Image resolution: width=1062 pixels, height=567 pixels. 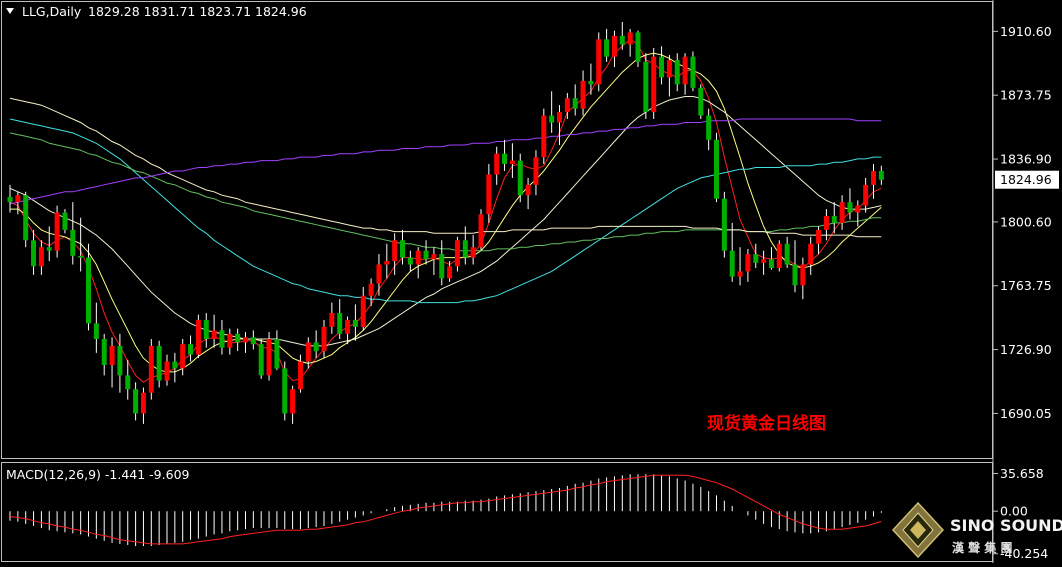 I want to click on chart-menu-triangle-icon, so click(x=10, y=11).